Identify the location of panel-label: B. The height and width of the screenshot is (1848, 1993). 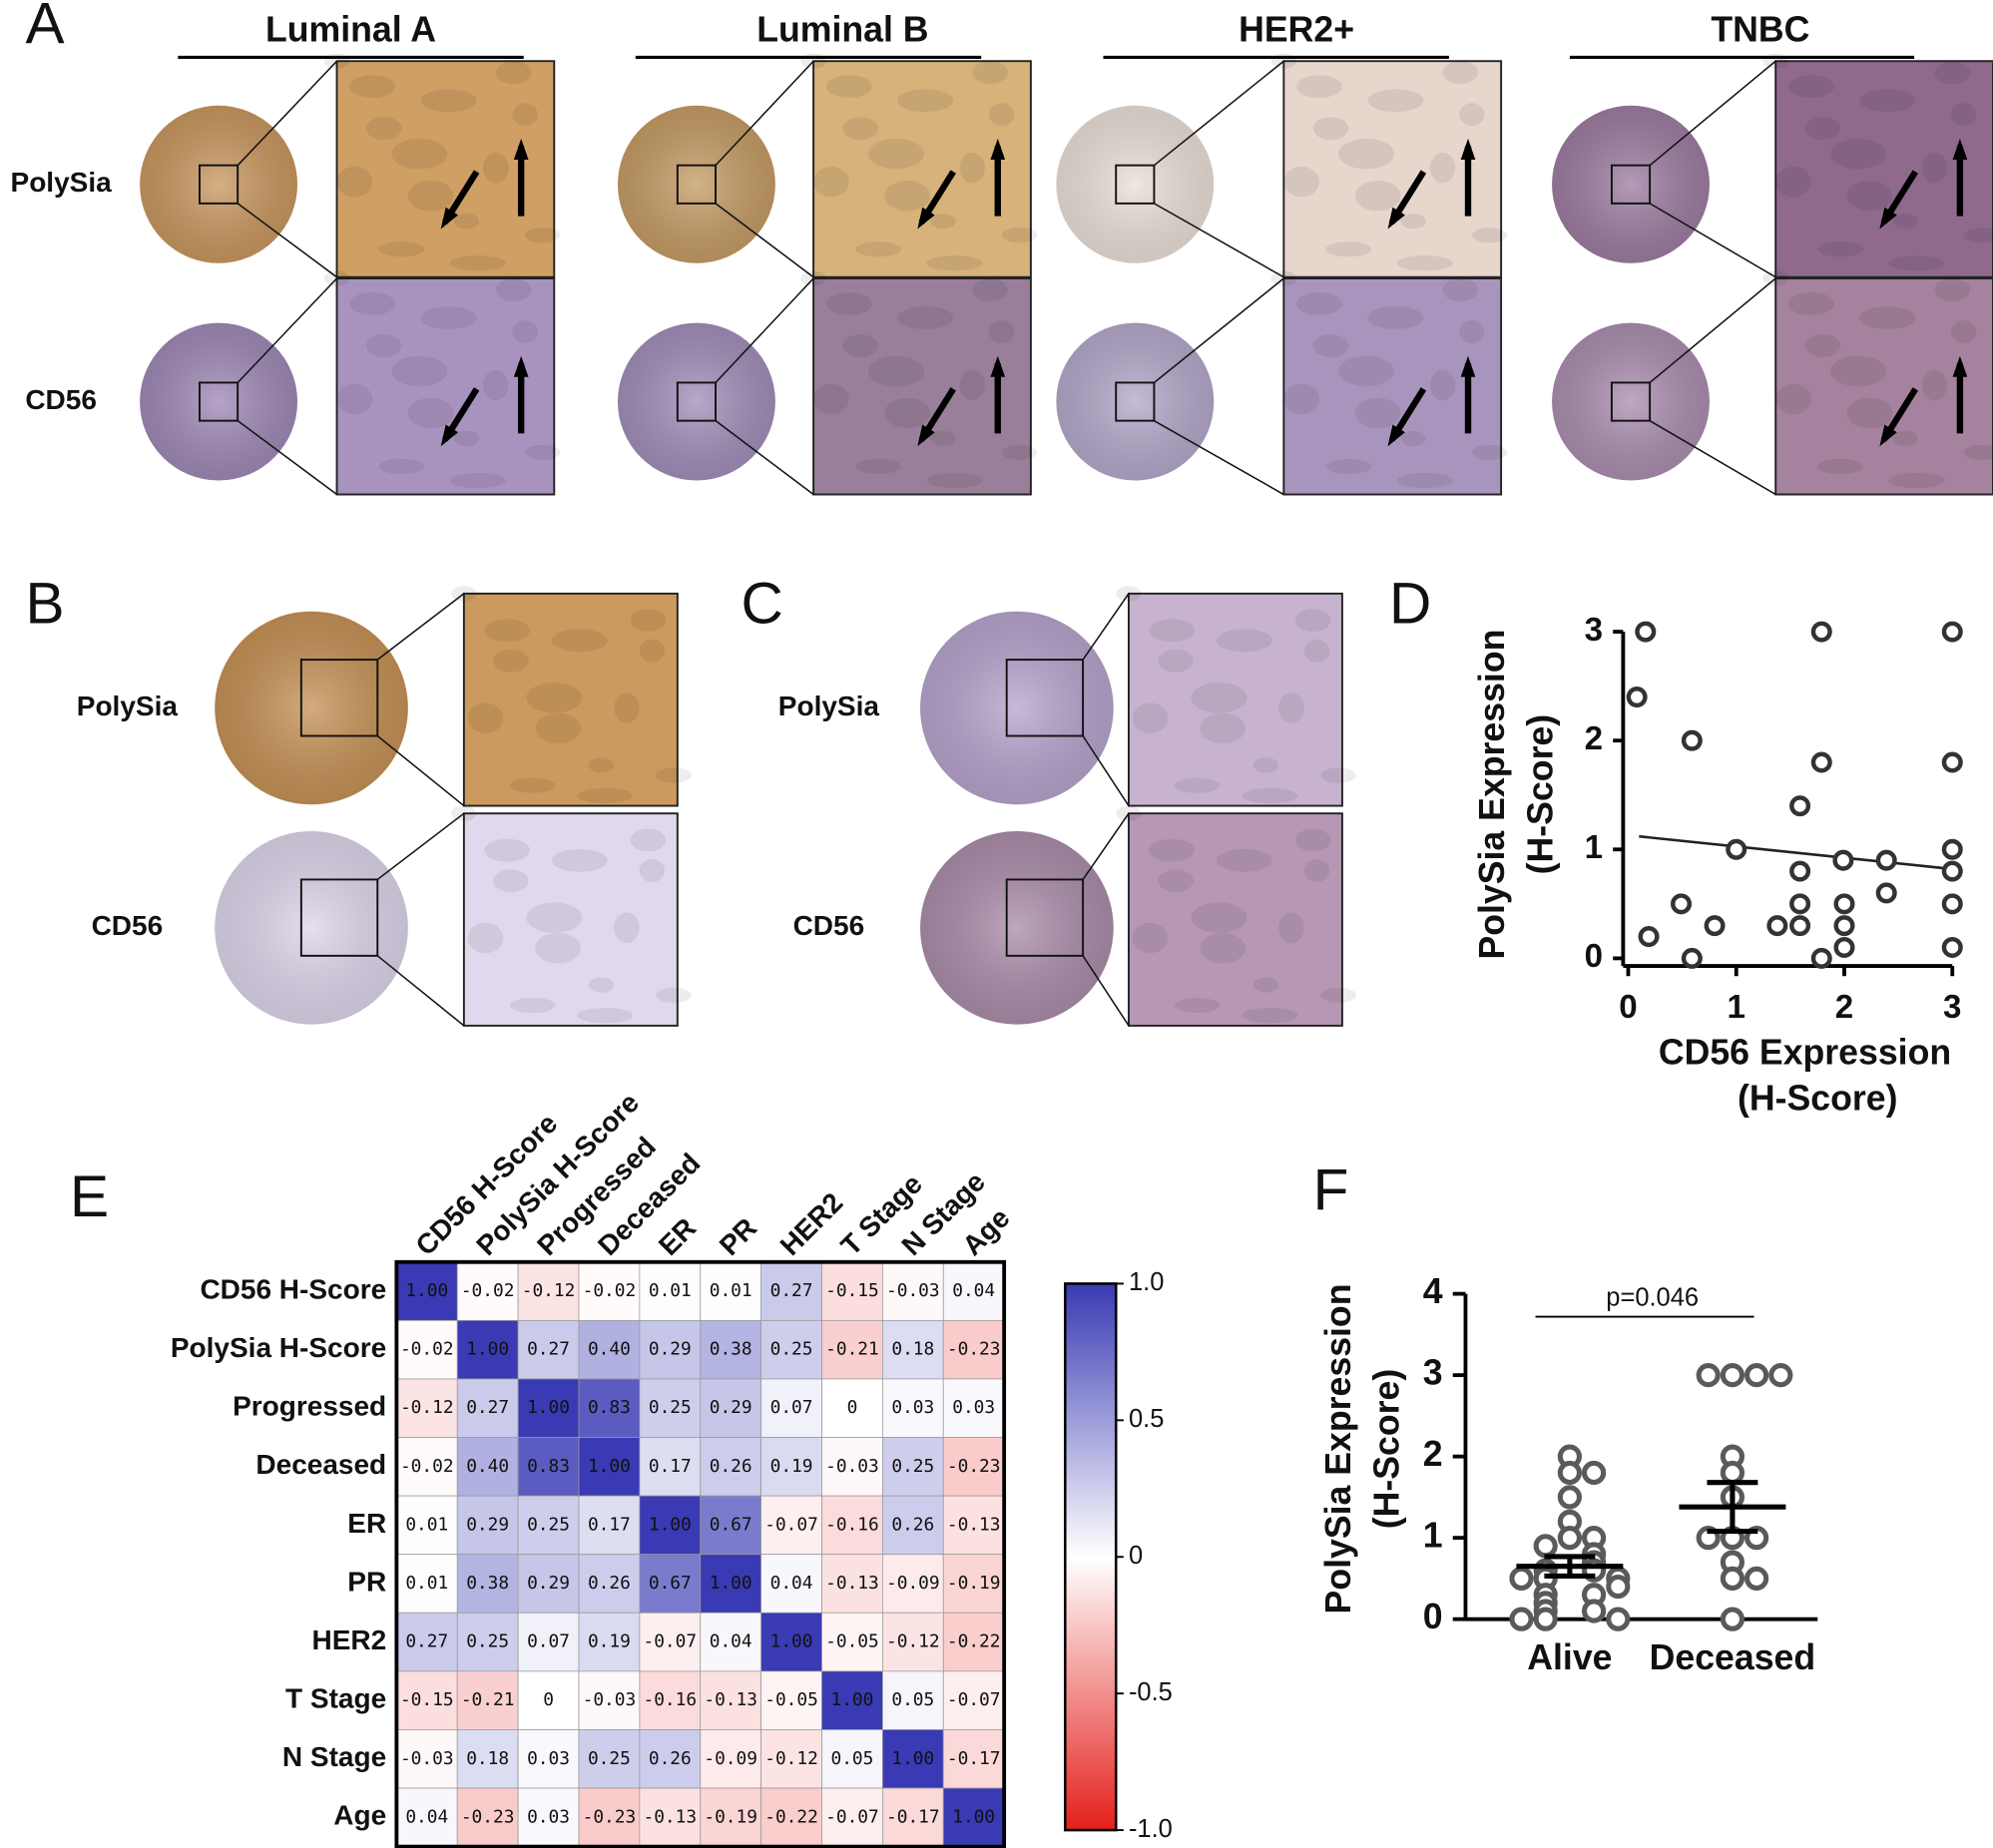
(44, 604).